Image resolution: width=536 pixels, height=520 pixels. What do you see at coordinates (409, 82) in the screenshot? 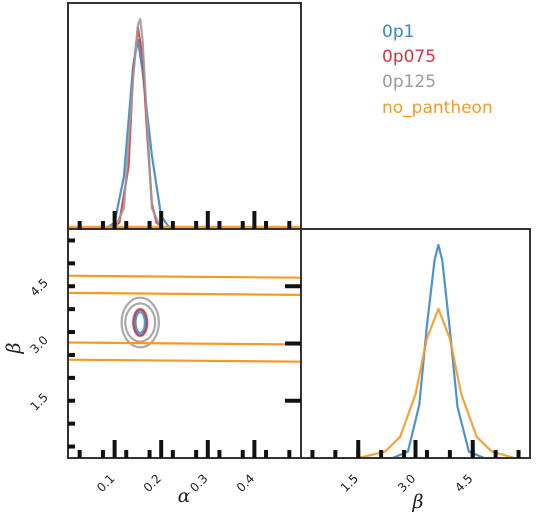
I see `legend-entry: 0p125` at bounding box center [409, 82].